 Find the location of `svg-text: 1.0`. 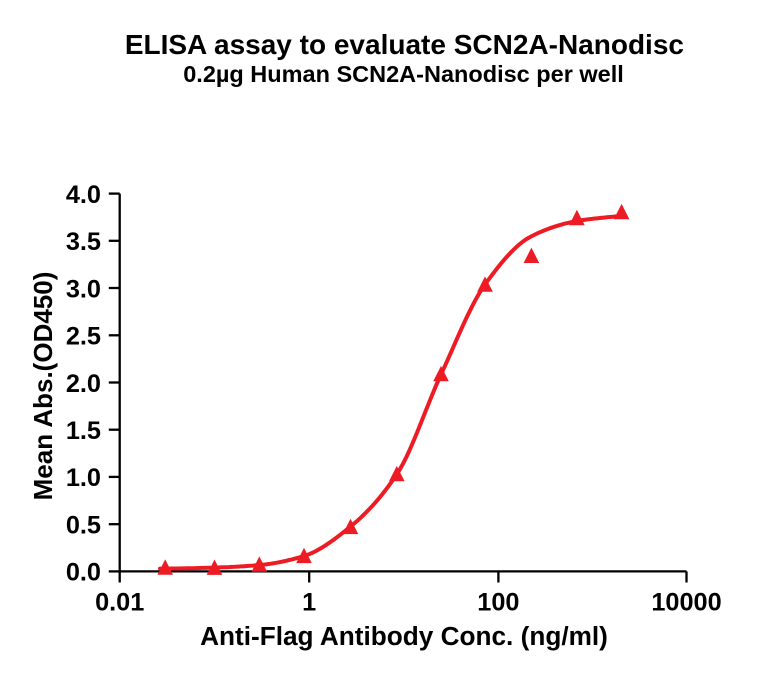

svg-text: 1.0 is located at coordinates (83, 478).